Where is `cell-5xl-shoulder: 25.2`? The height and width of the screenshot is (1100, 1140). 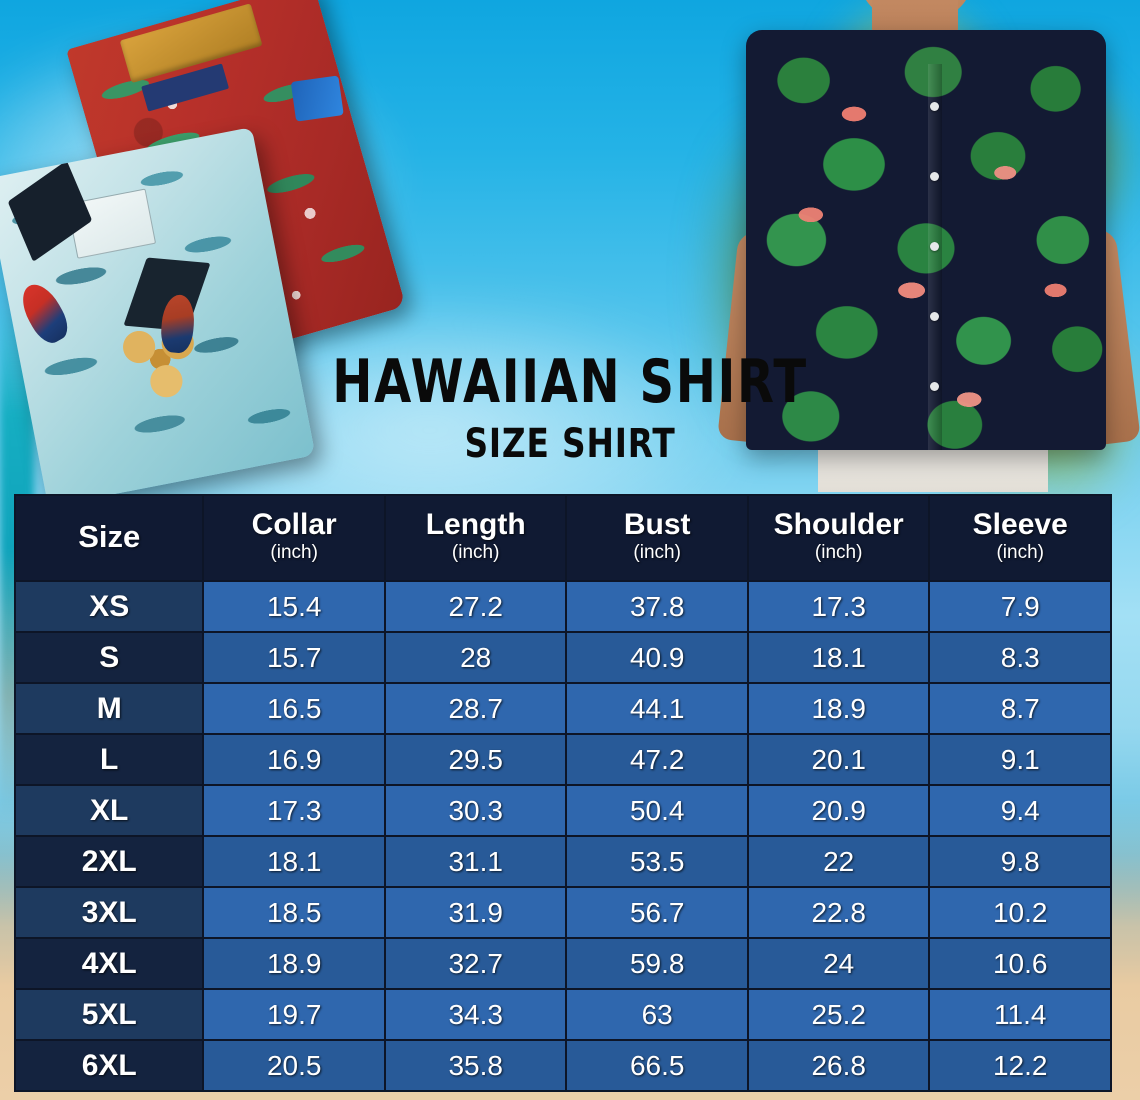
cell-5xl-shoulder: 25.2 is located at coordinates (838, 1014).